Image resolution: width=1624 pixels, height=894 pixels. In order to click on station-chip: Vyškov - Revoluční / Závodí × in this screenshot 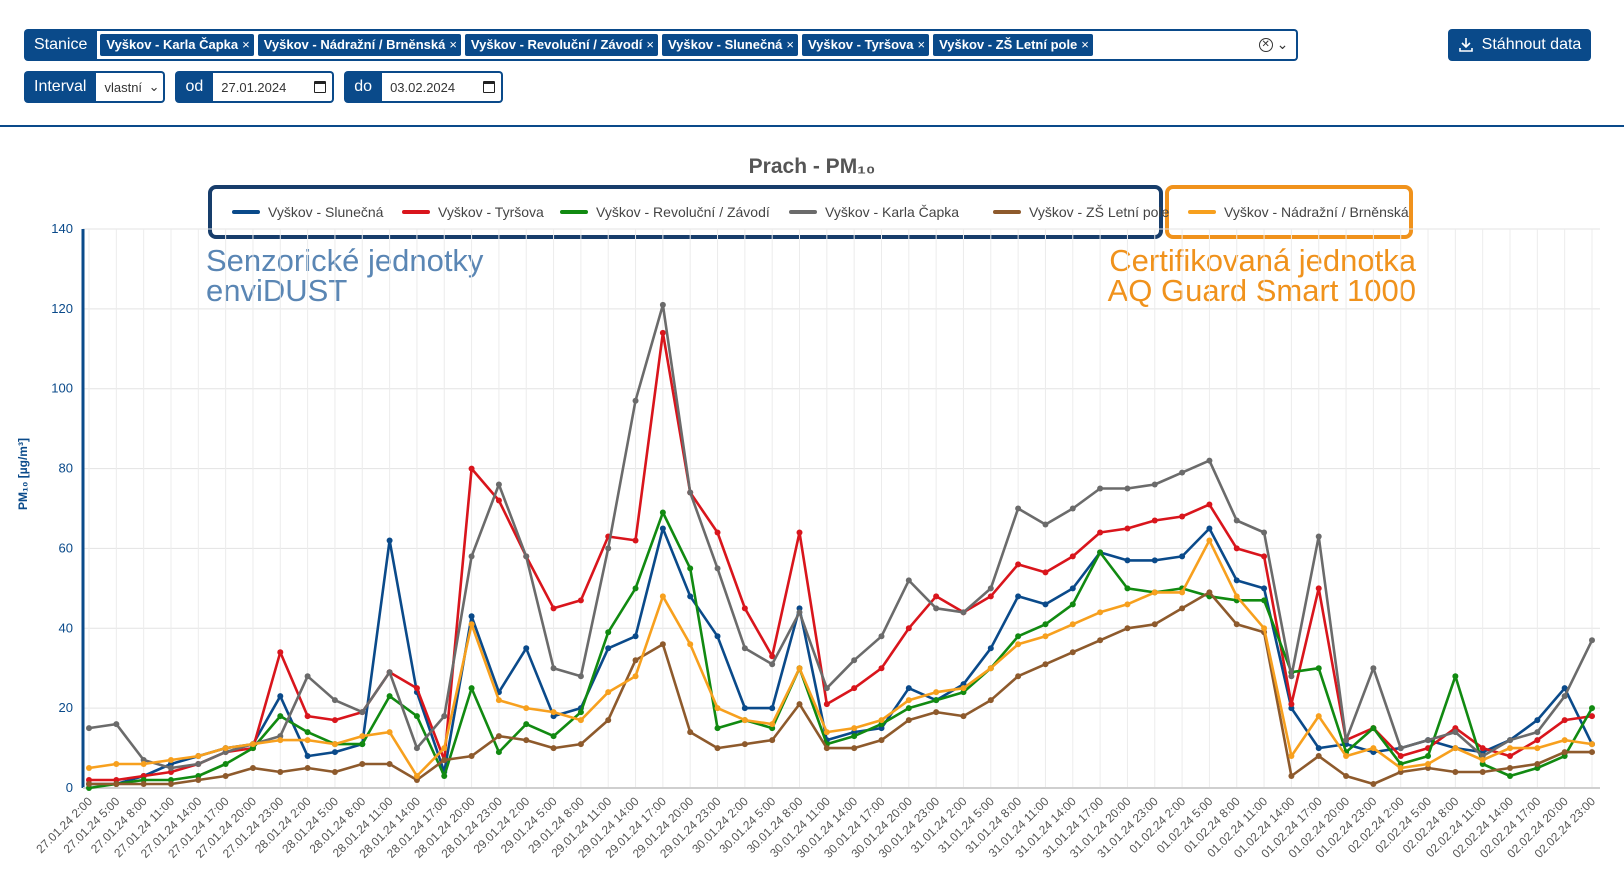, I will do `click(561, 45)`.